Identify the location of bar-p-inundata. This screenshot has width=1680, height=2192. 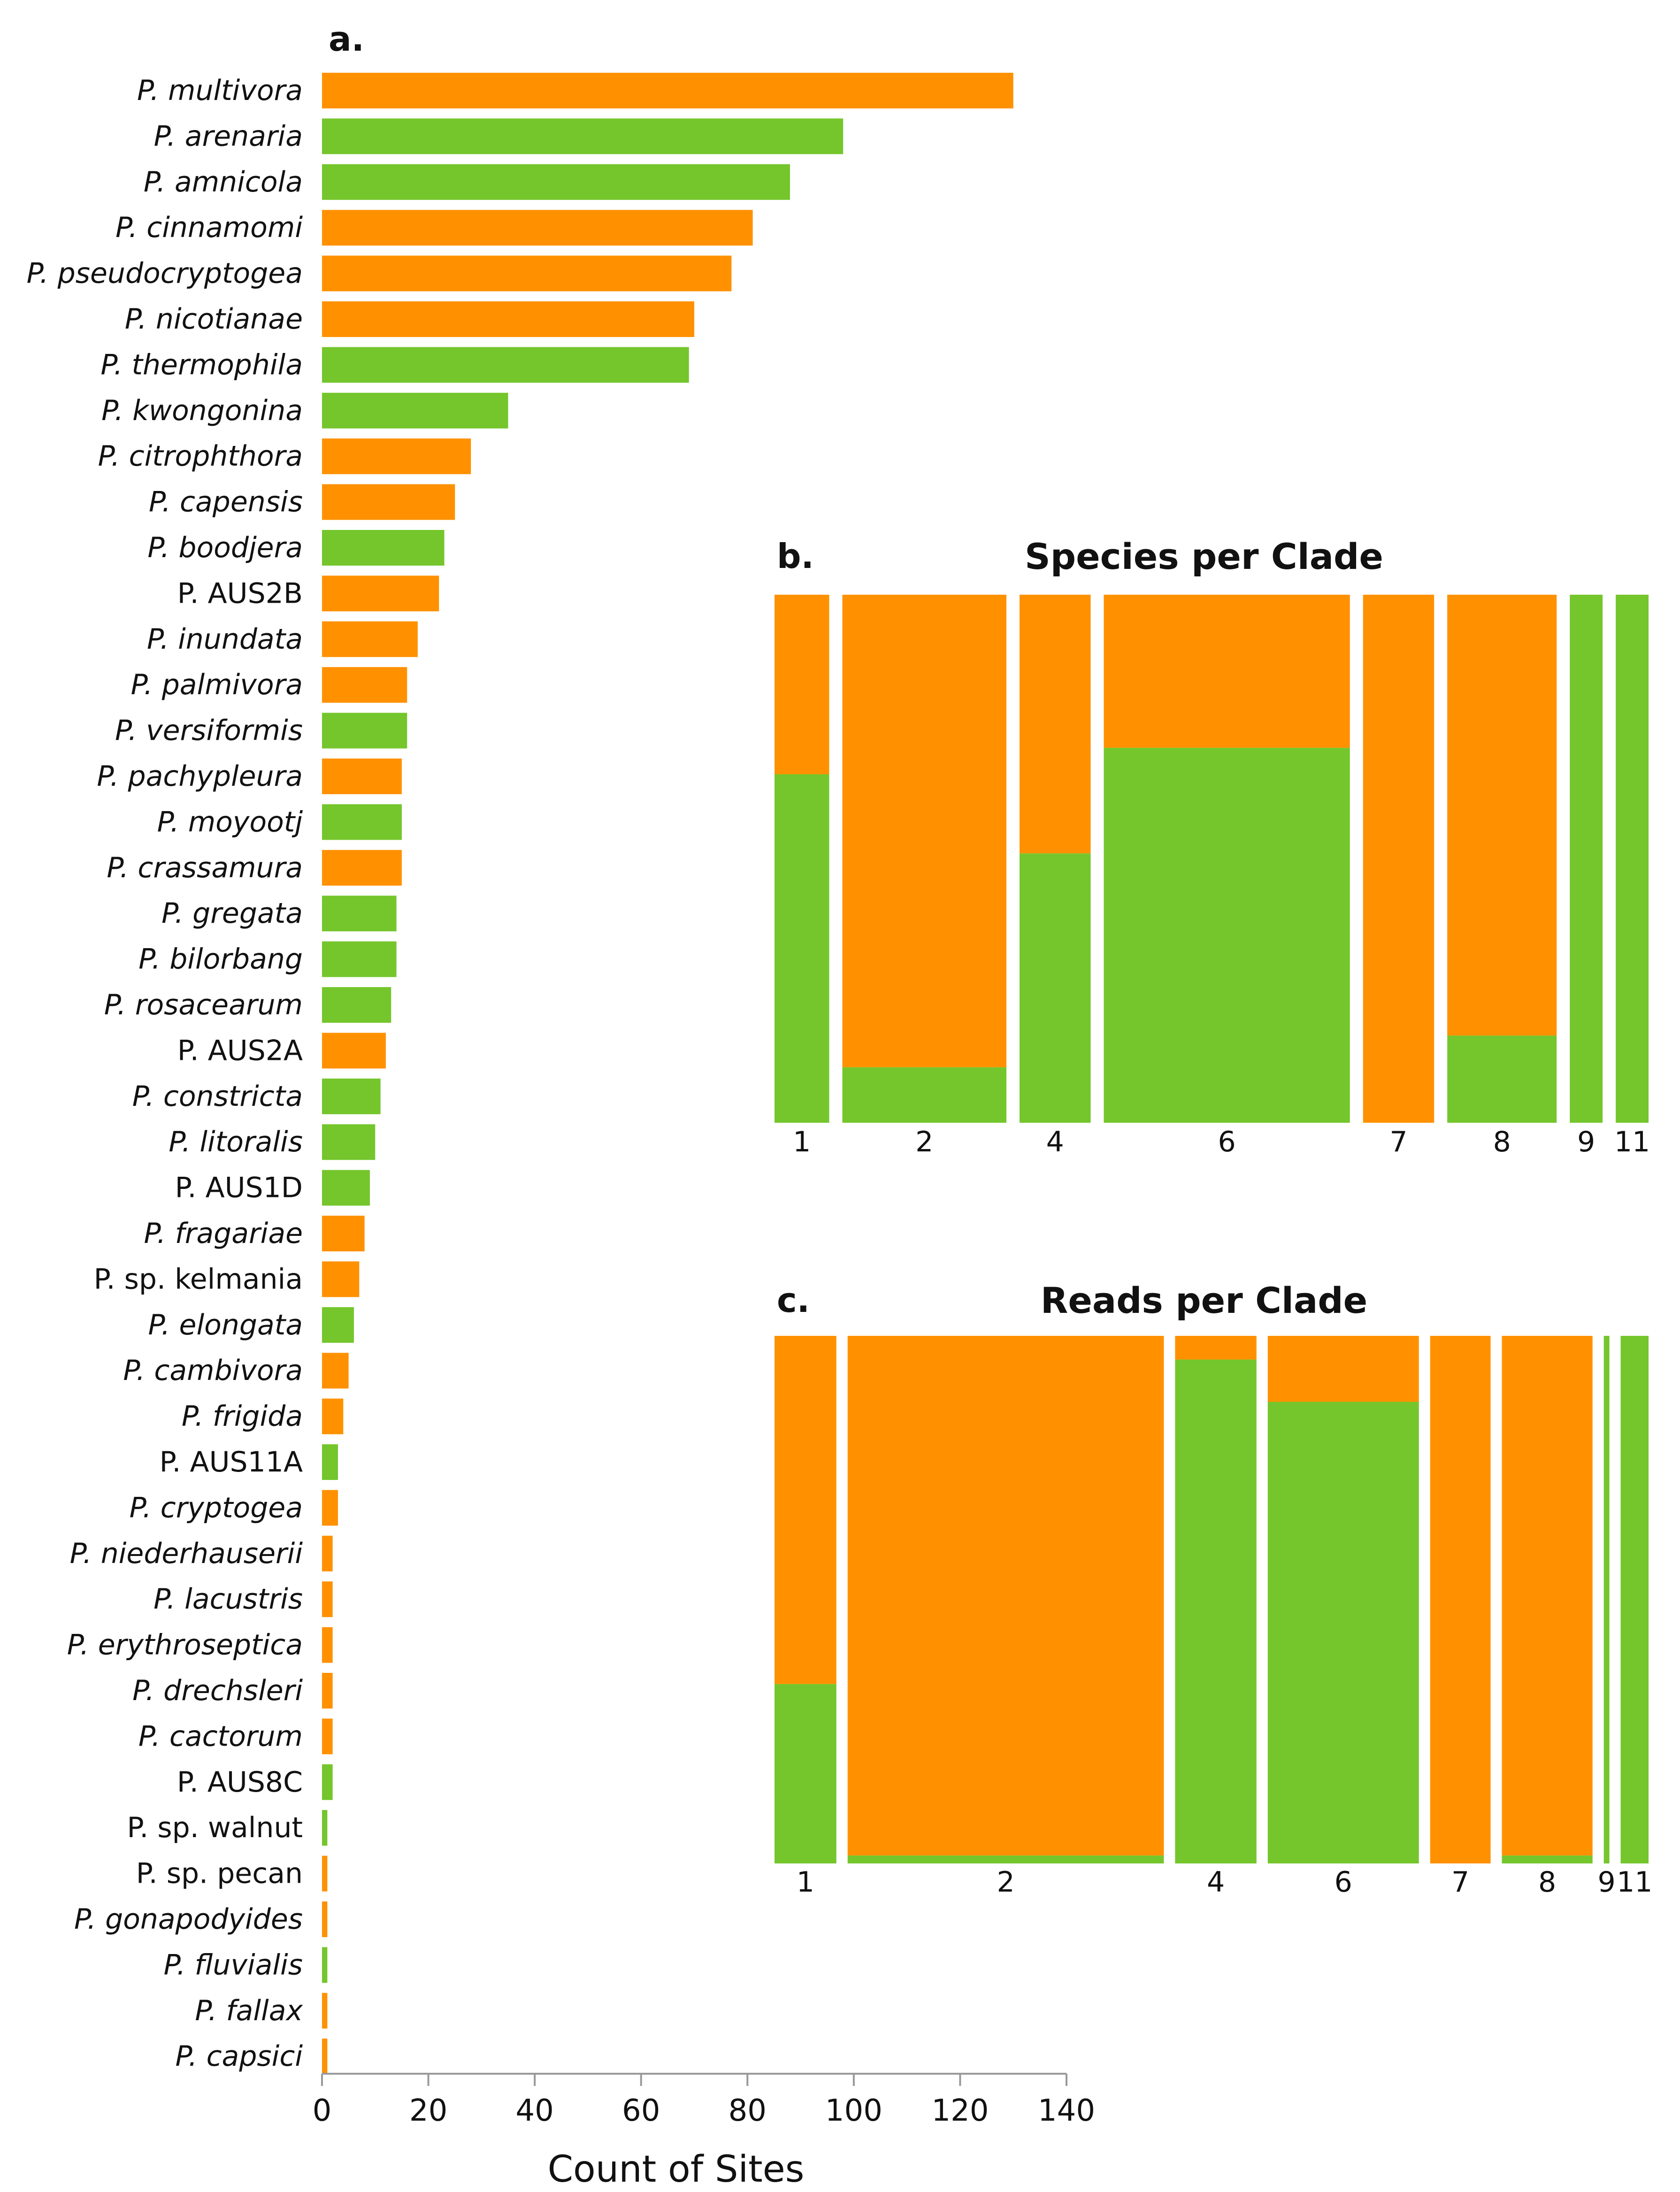
(370, 639).